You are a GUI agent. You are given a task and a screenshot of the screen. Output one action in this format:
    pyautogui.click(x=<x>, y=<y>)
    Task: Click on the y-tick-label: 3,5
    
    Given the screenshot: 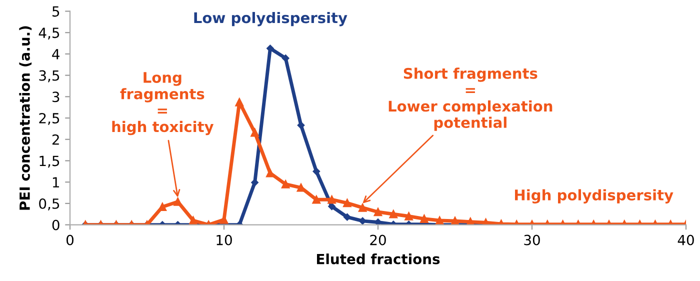 What is the action you would take?
    pyautogui.click(x=49, y=76)
    